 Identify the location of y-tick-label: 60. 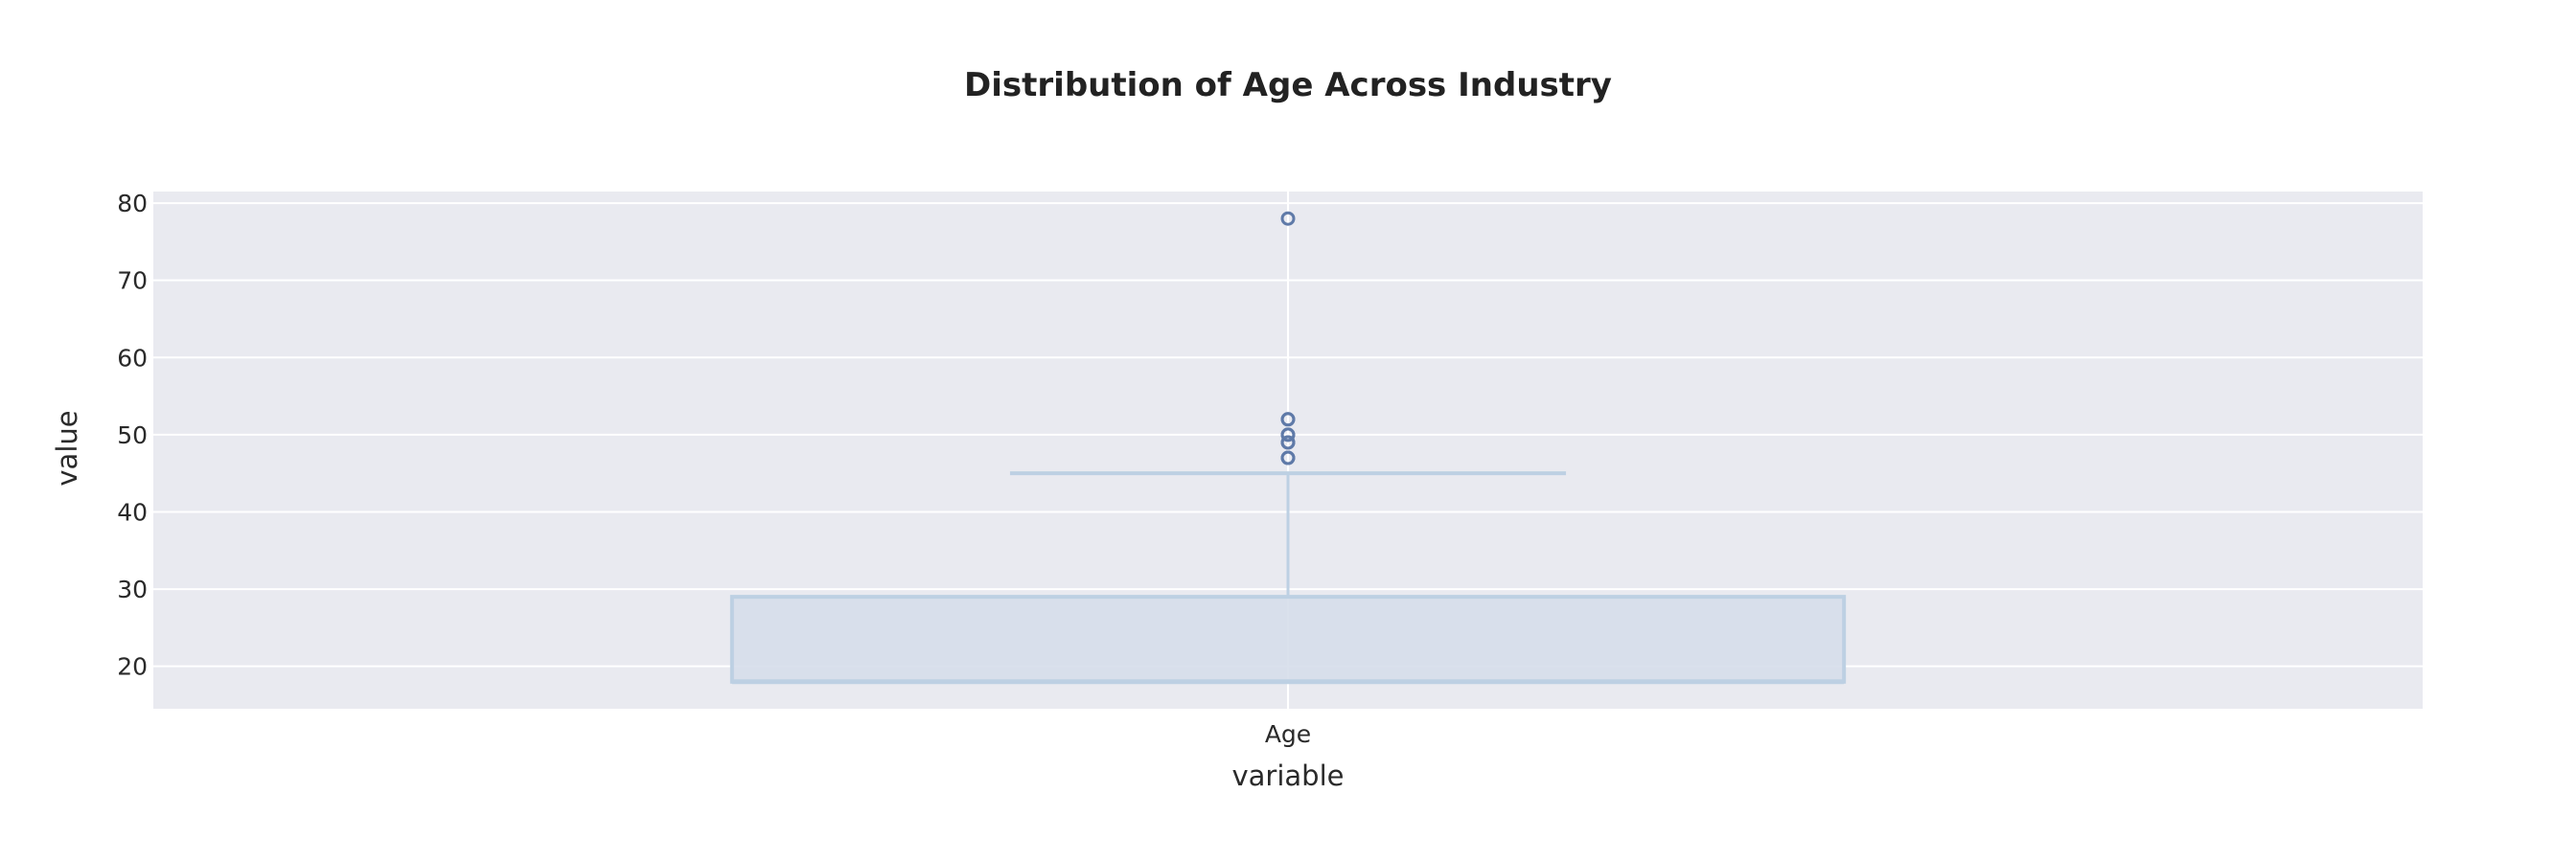
(132, 358).